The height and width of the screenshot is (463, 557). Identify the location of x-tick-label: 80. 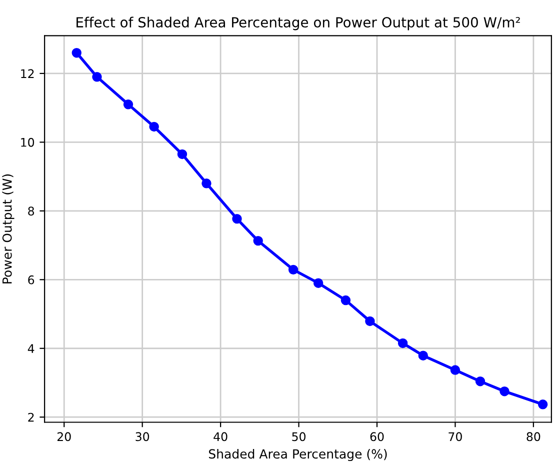
(533, 437).